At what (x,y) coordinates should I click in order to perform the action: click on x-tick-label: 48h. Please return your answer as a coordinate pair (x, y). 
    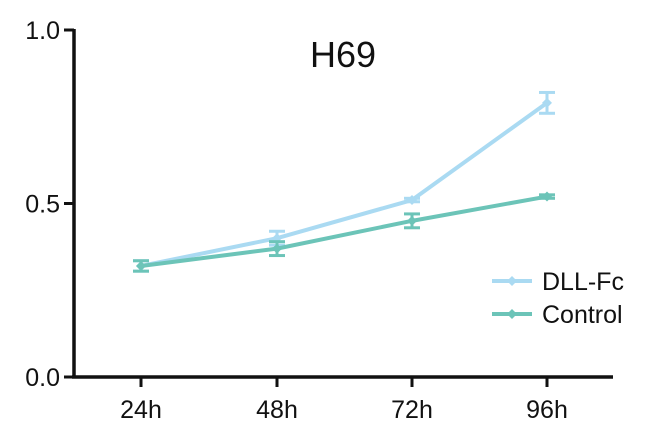
    Looking at the image, I should click on (277, 410).